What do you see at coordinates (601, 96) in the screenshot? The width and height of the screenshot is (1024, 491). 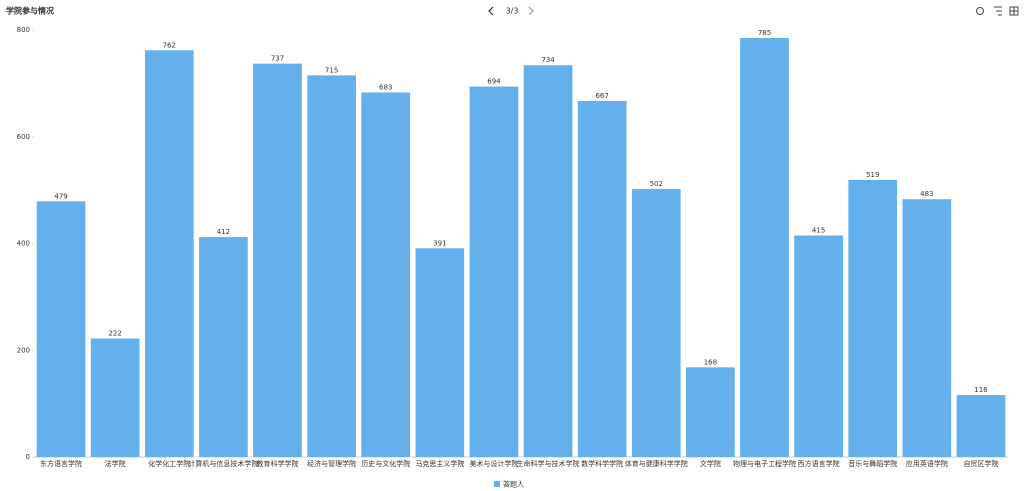 I see `value-label: 667` at bounding box center [601, 96].